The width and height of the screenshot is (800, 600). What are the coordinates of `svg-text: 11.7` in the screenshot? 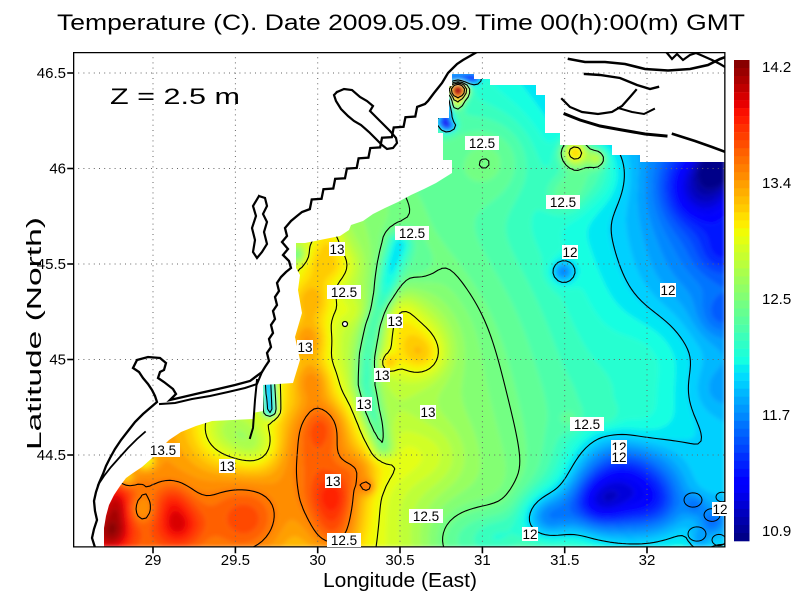 It's located at (776, 415).